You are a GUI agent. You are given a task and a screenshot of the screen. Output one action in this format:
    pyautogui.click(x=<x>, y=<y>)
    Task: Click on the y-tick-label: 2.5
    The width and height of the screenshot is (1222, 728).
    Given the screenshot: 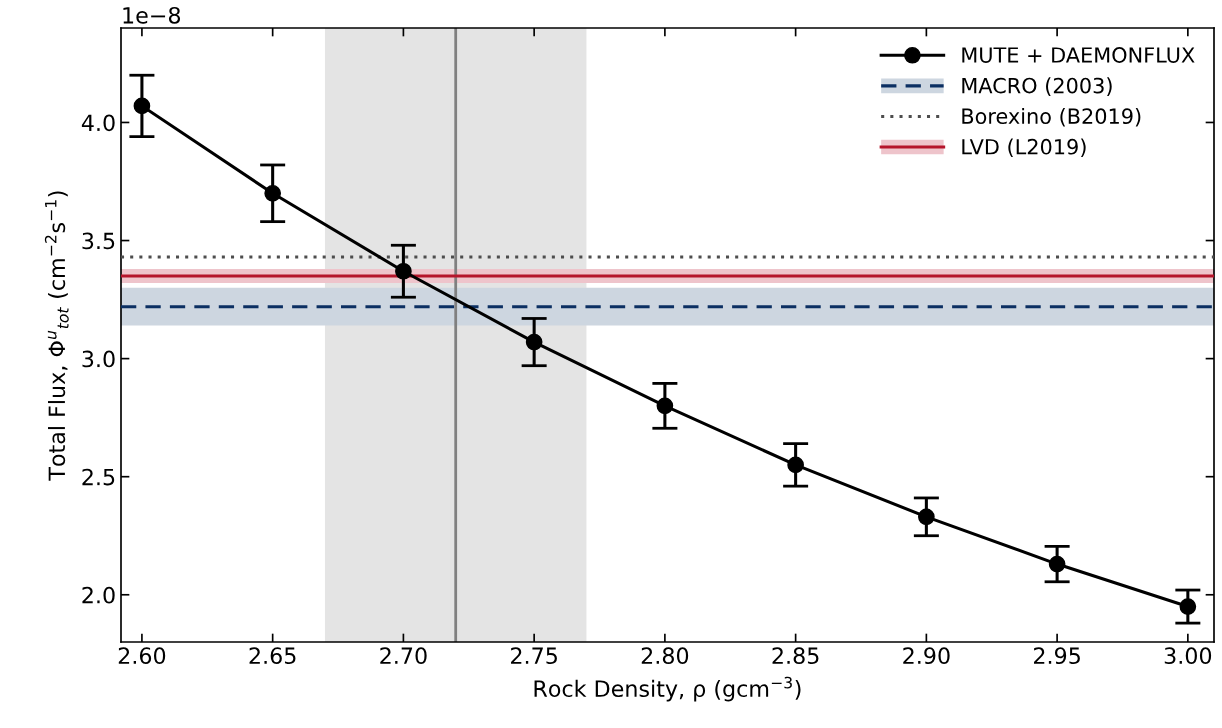 What is the action you would take?
    pyautogui.click(x=98, y=477)
    